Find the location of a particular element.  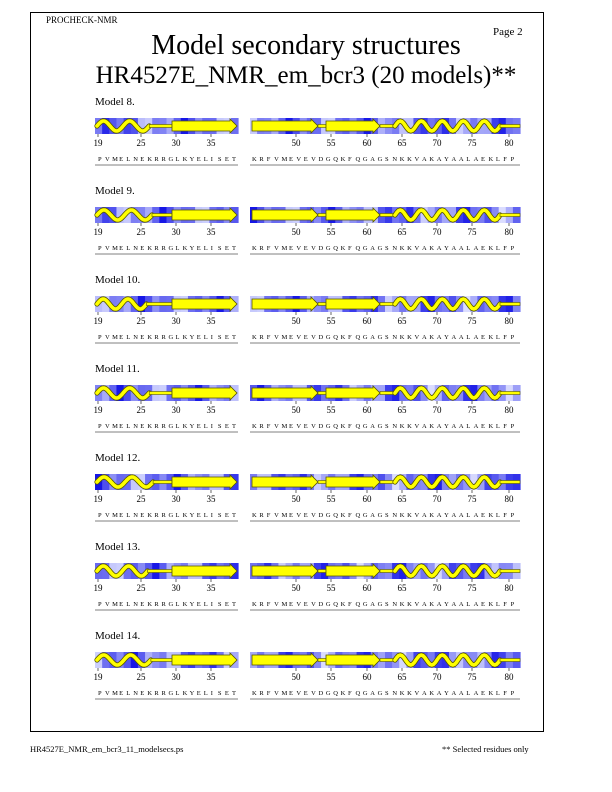

tick-label: 19 is located at coordinates (99, 588).